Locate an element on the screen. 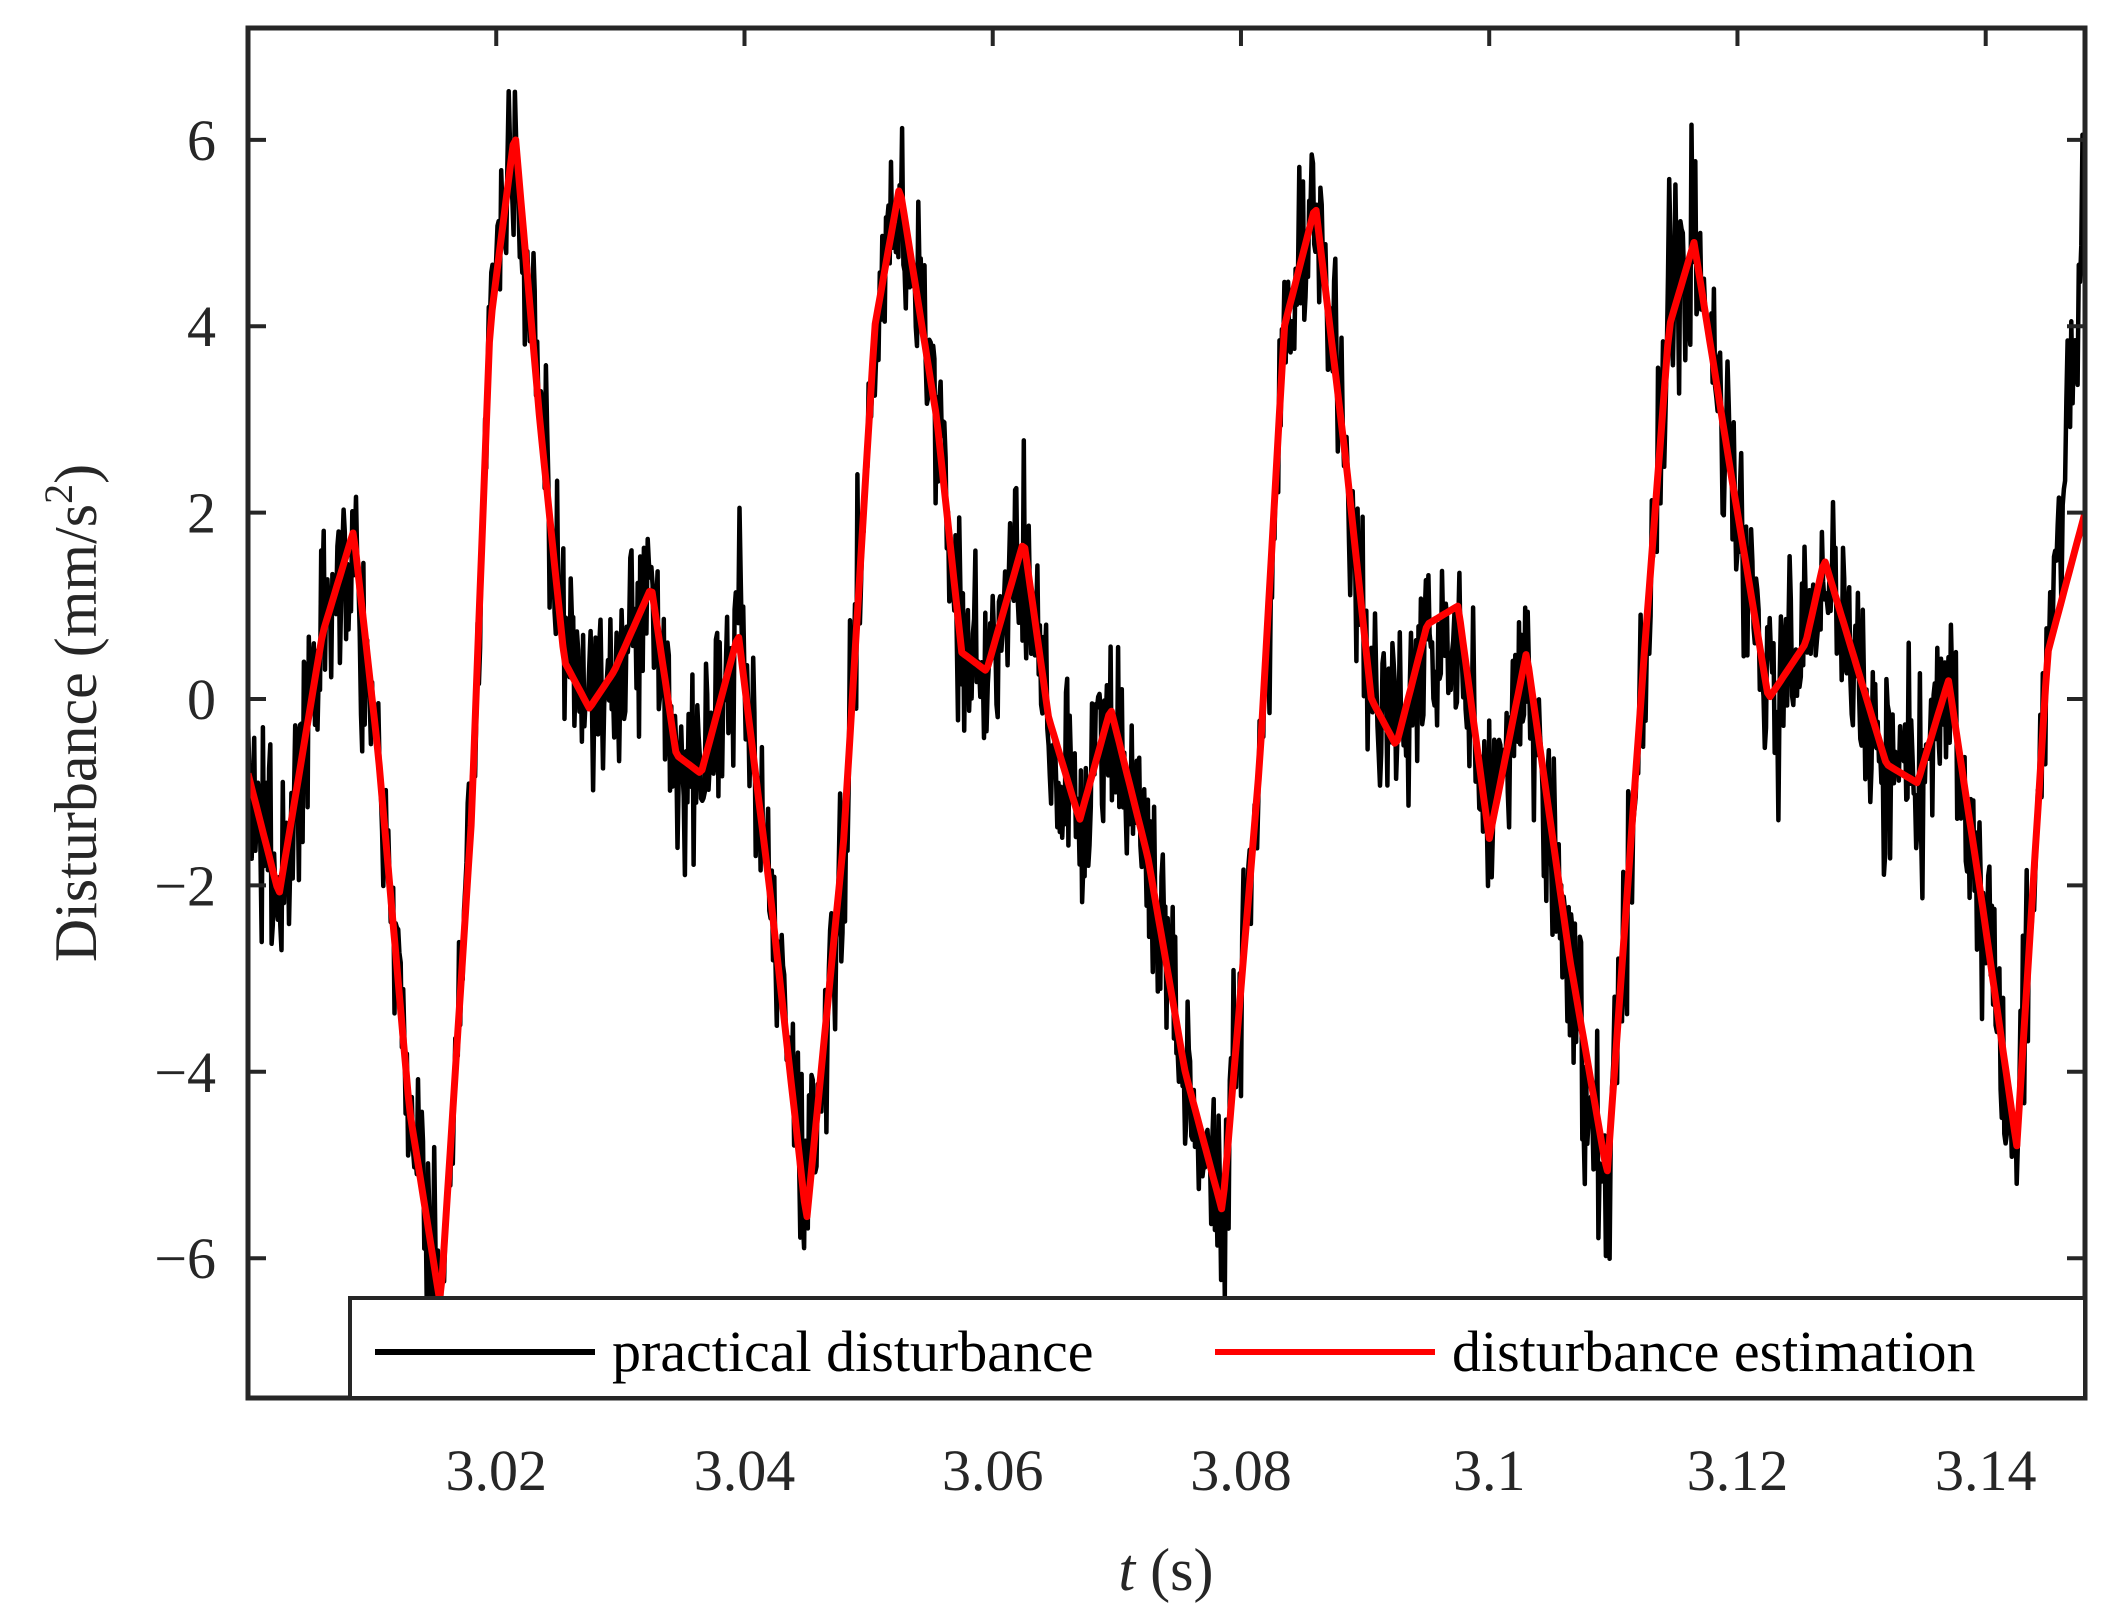  x-axis-label: t (s) is located at coordinates (1166, 1570).